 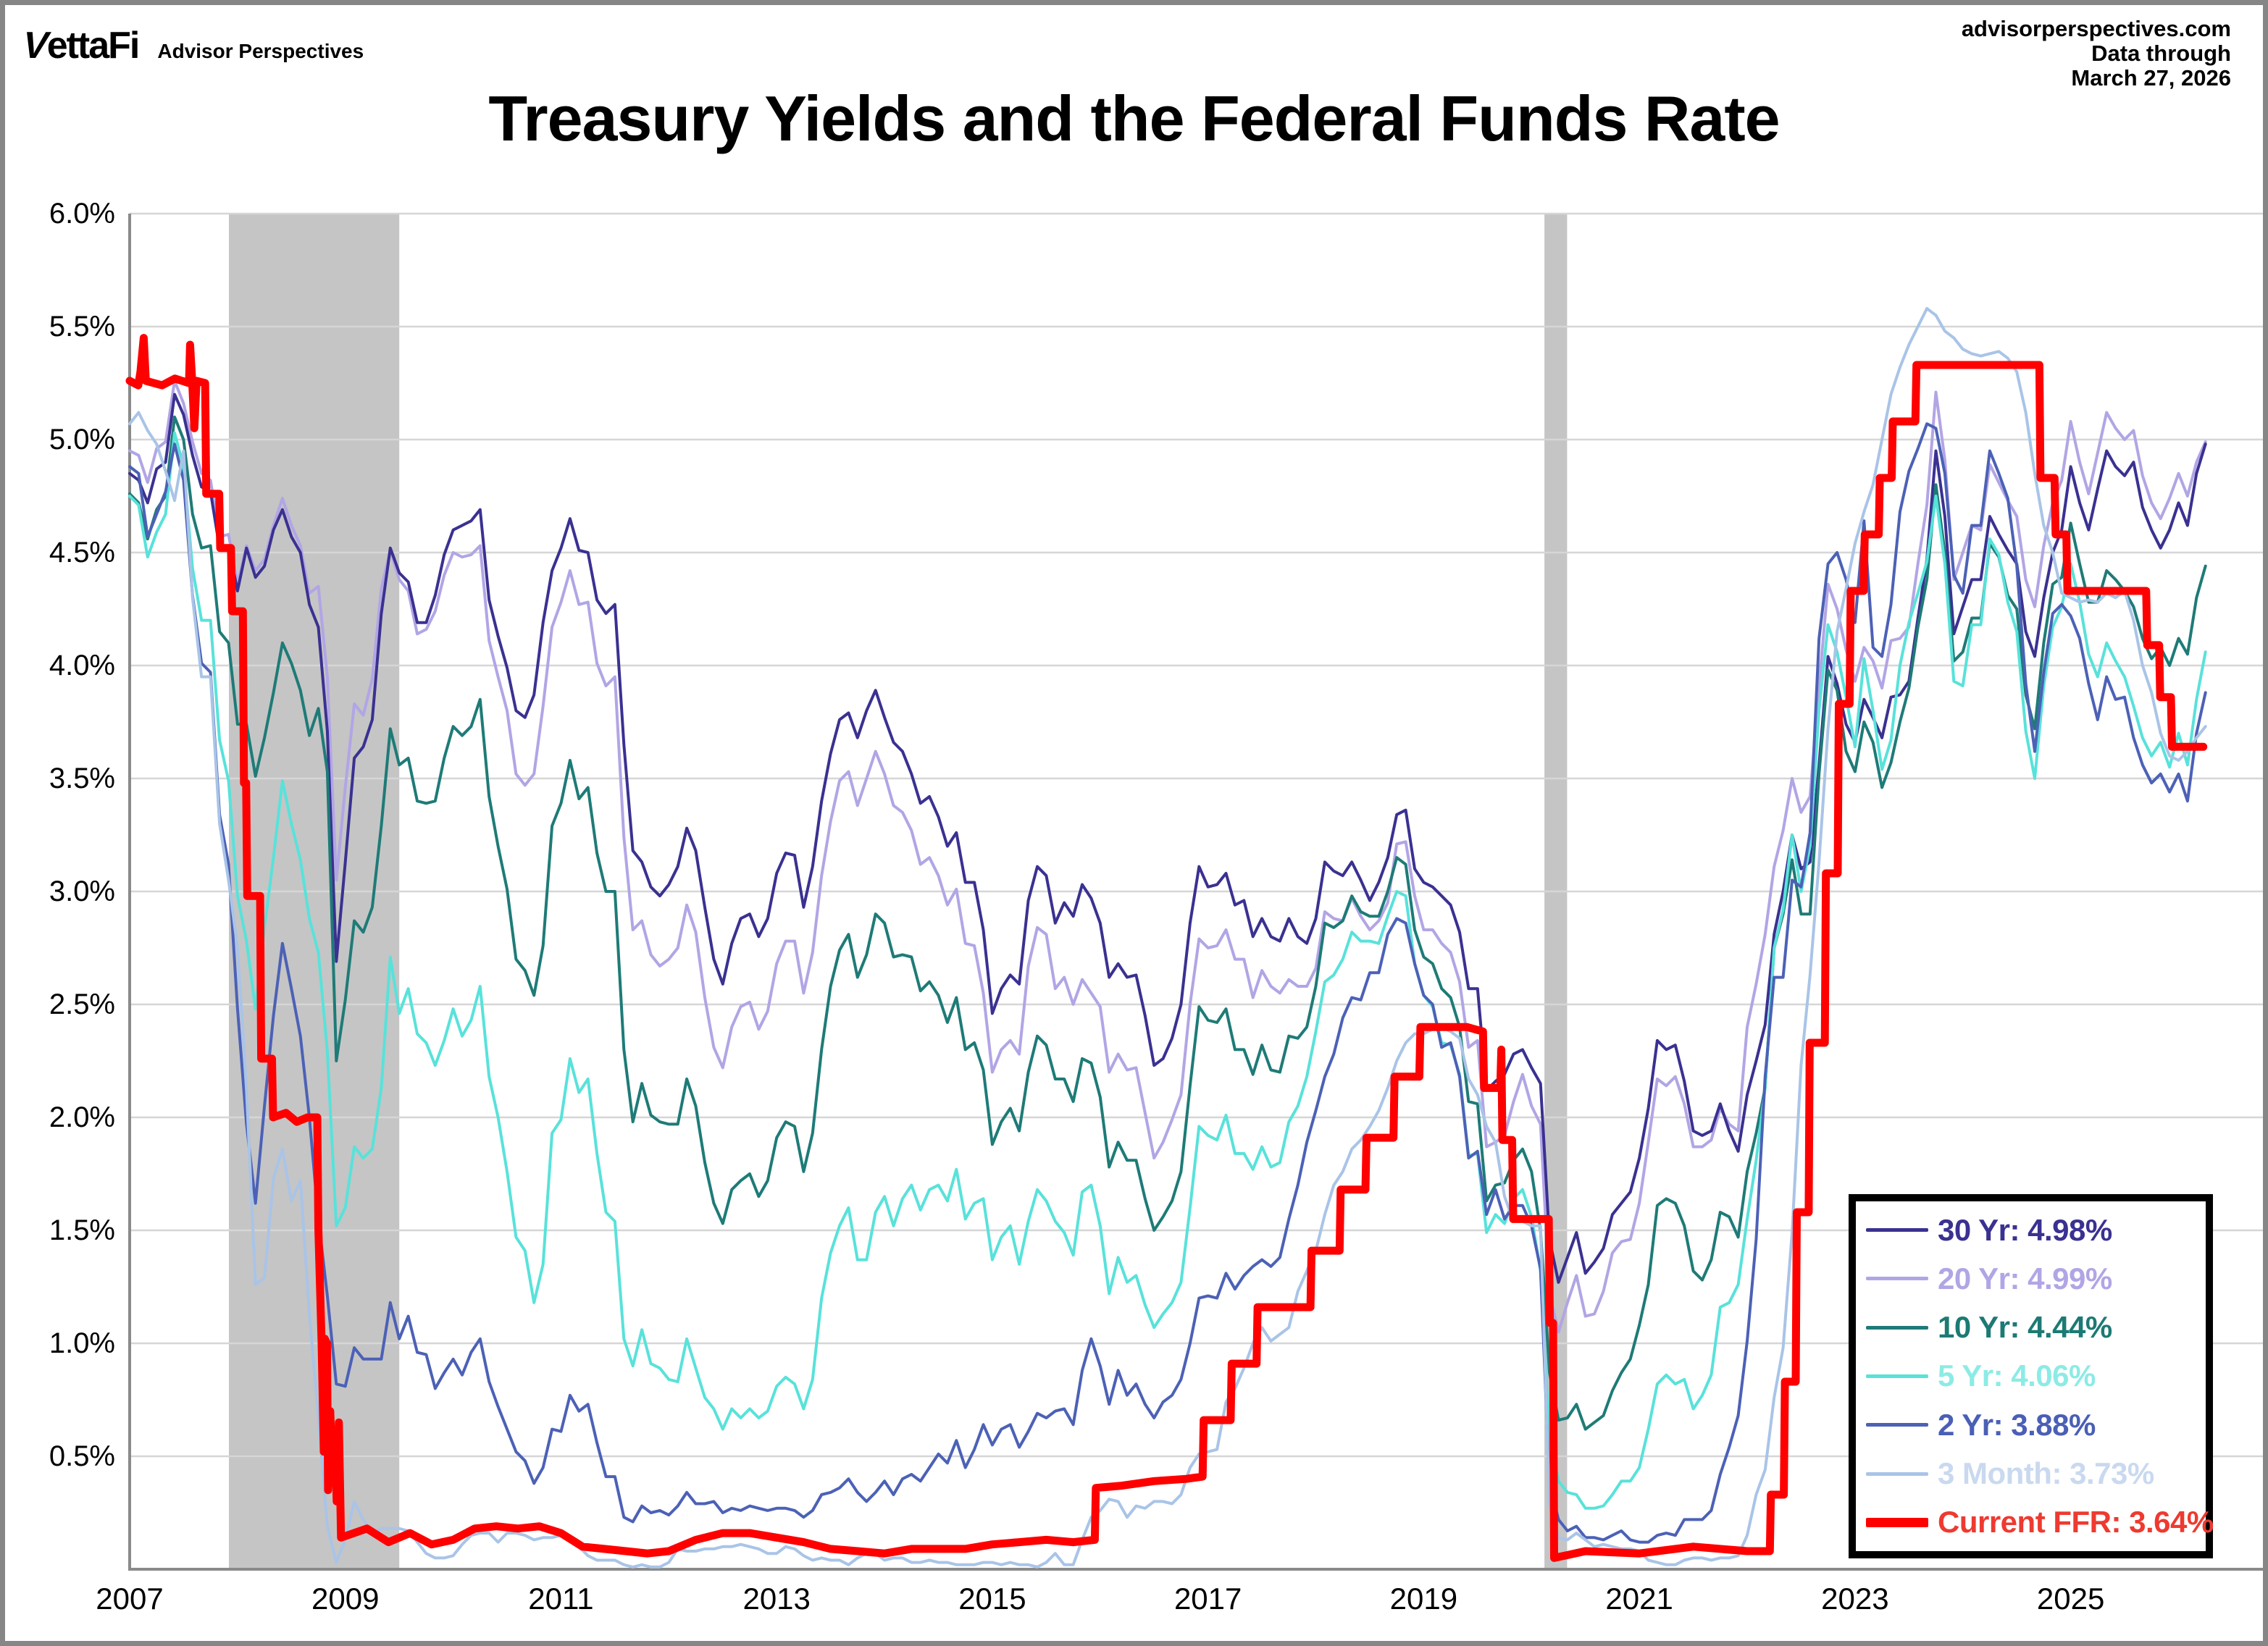 What do you see at coordinates (82, 1117) in the screenshot?
I see `y-tick-label-2.0%: 2.0%` at bounding box center [82, 1117].